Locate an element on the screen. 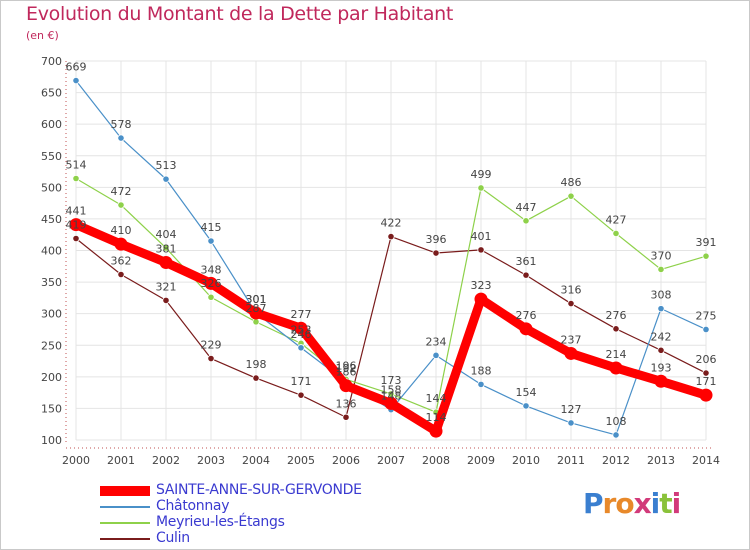 This screenshot has width=750, height=550. x-tick-label: 2009 is located at coordinates (481, 460).